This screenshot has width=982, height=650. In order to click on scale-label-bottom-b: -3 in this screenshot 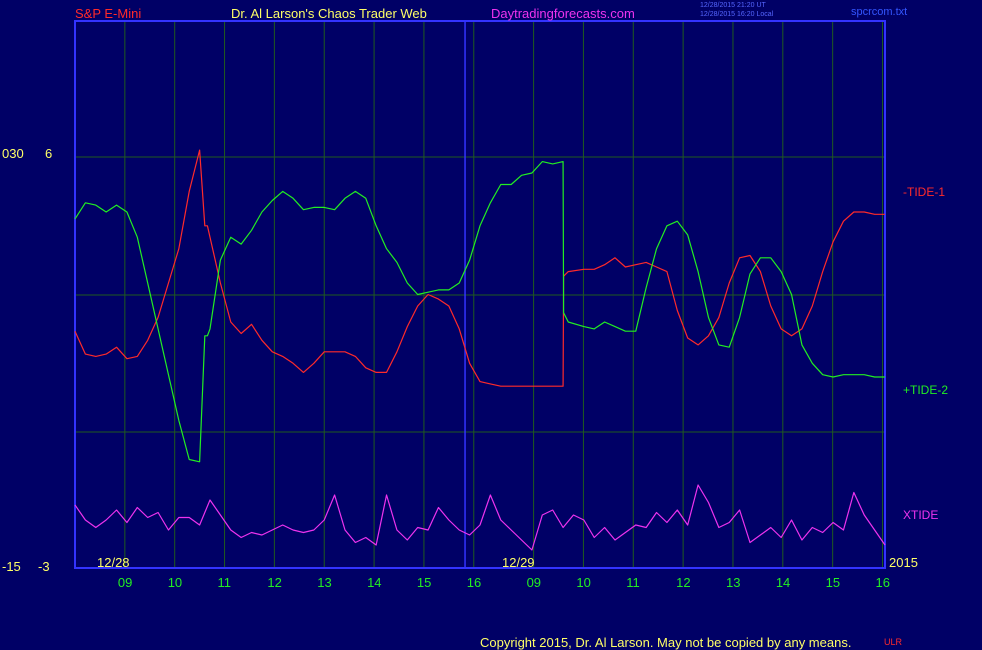, I will do `click(44, 566)`.